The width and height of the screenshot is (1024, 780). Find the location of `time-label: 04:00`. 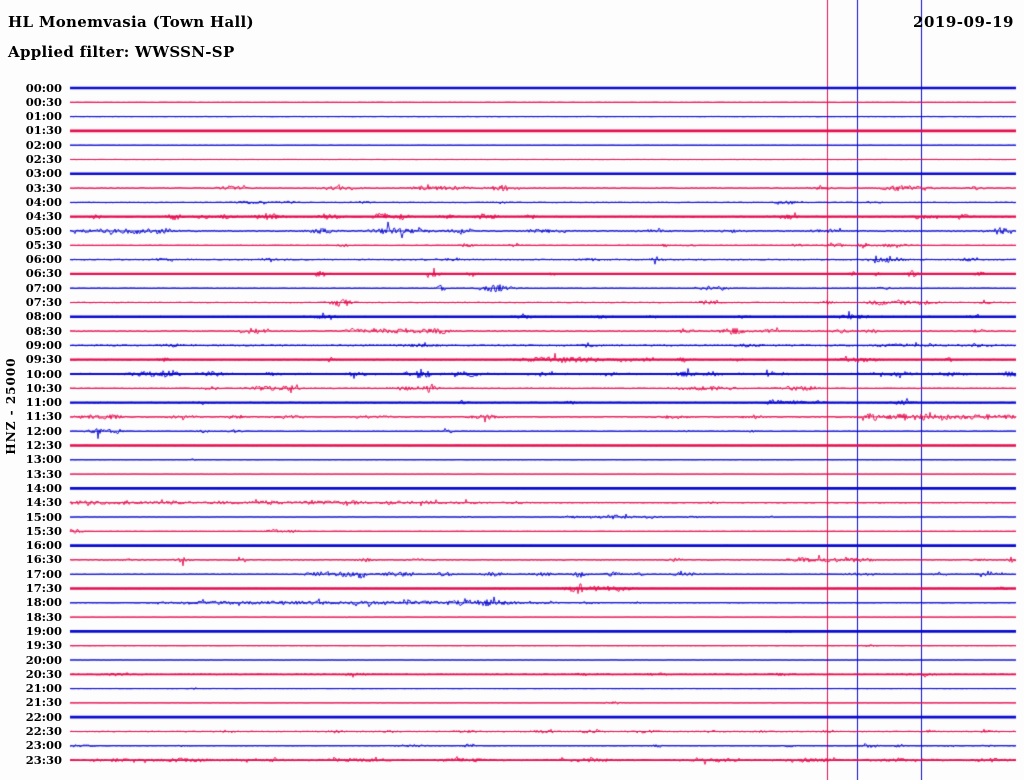

time-label: 04:00 is located at coordinates (43, 201).